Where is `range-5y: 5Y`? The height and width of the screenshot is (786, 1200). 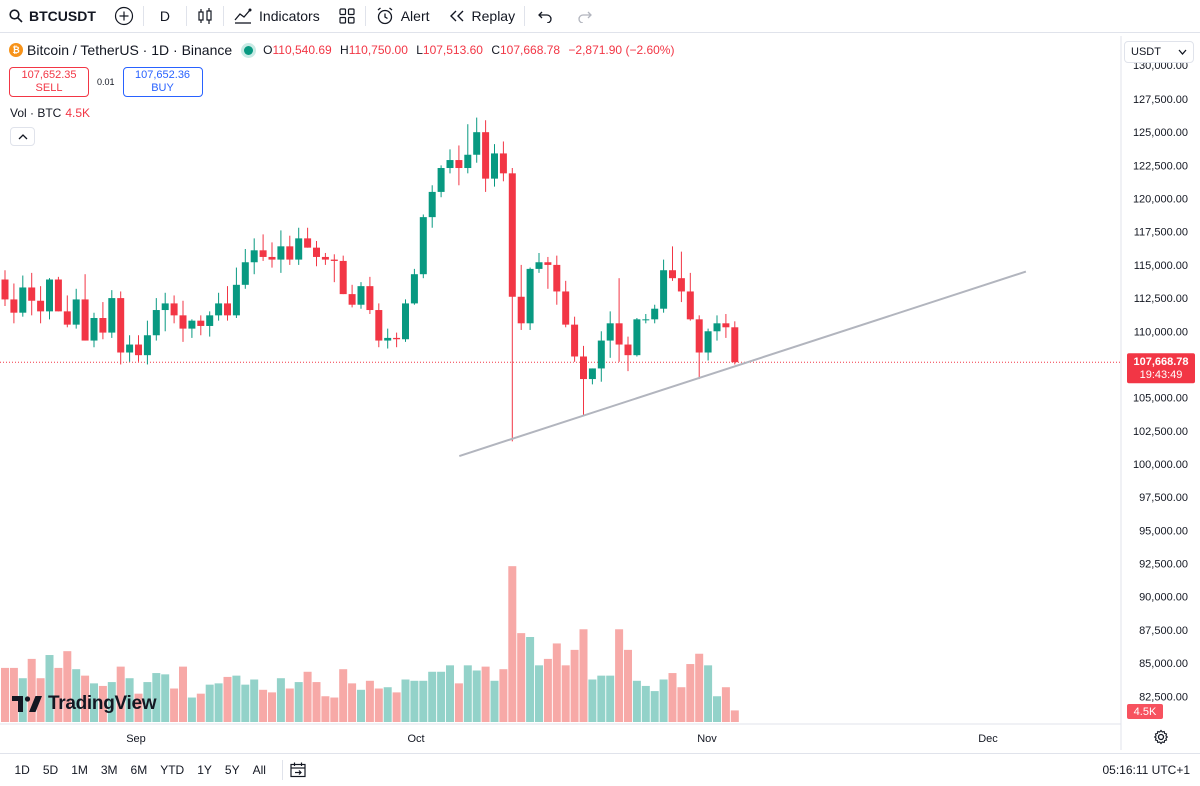
range-5y: 5Y is located at coordinates (232, 770).